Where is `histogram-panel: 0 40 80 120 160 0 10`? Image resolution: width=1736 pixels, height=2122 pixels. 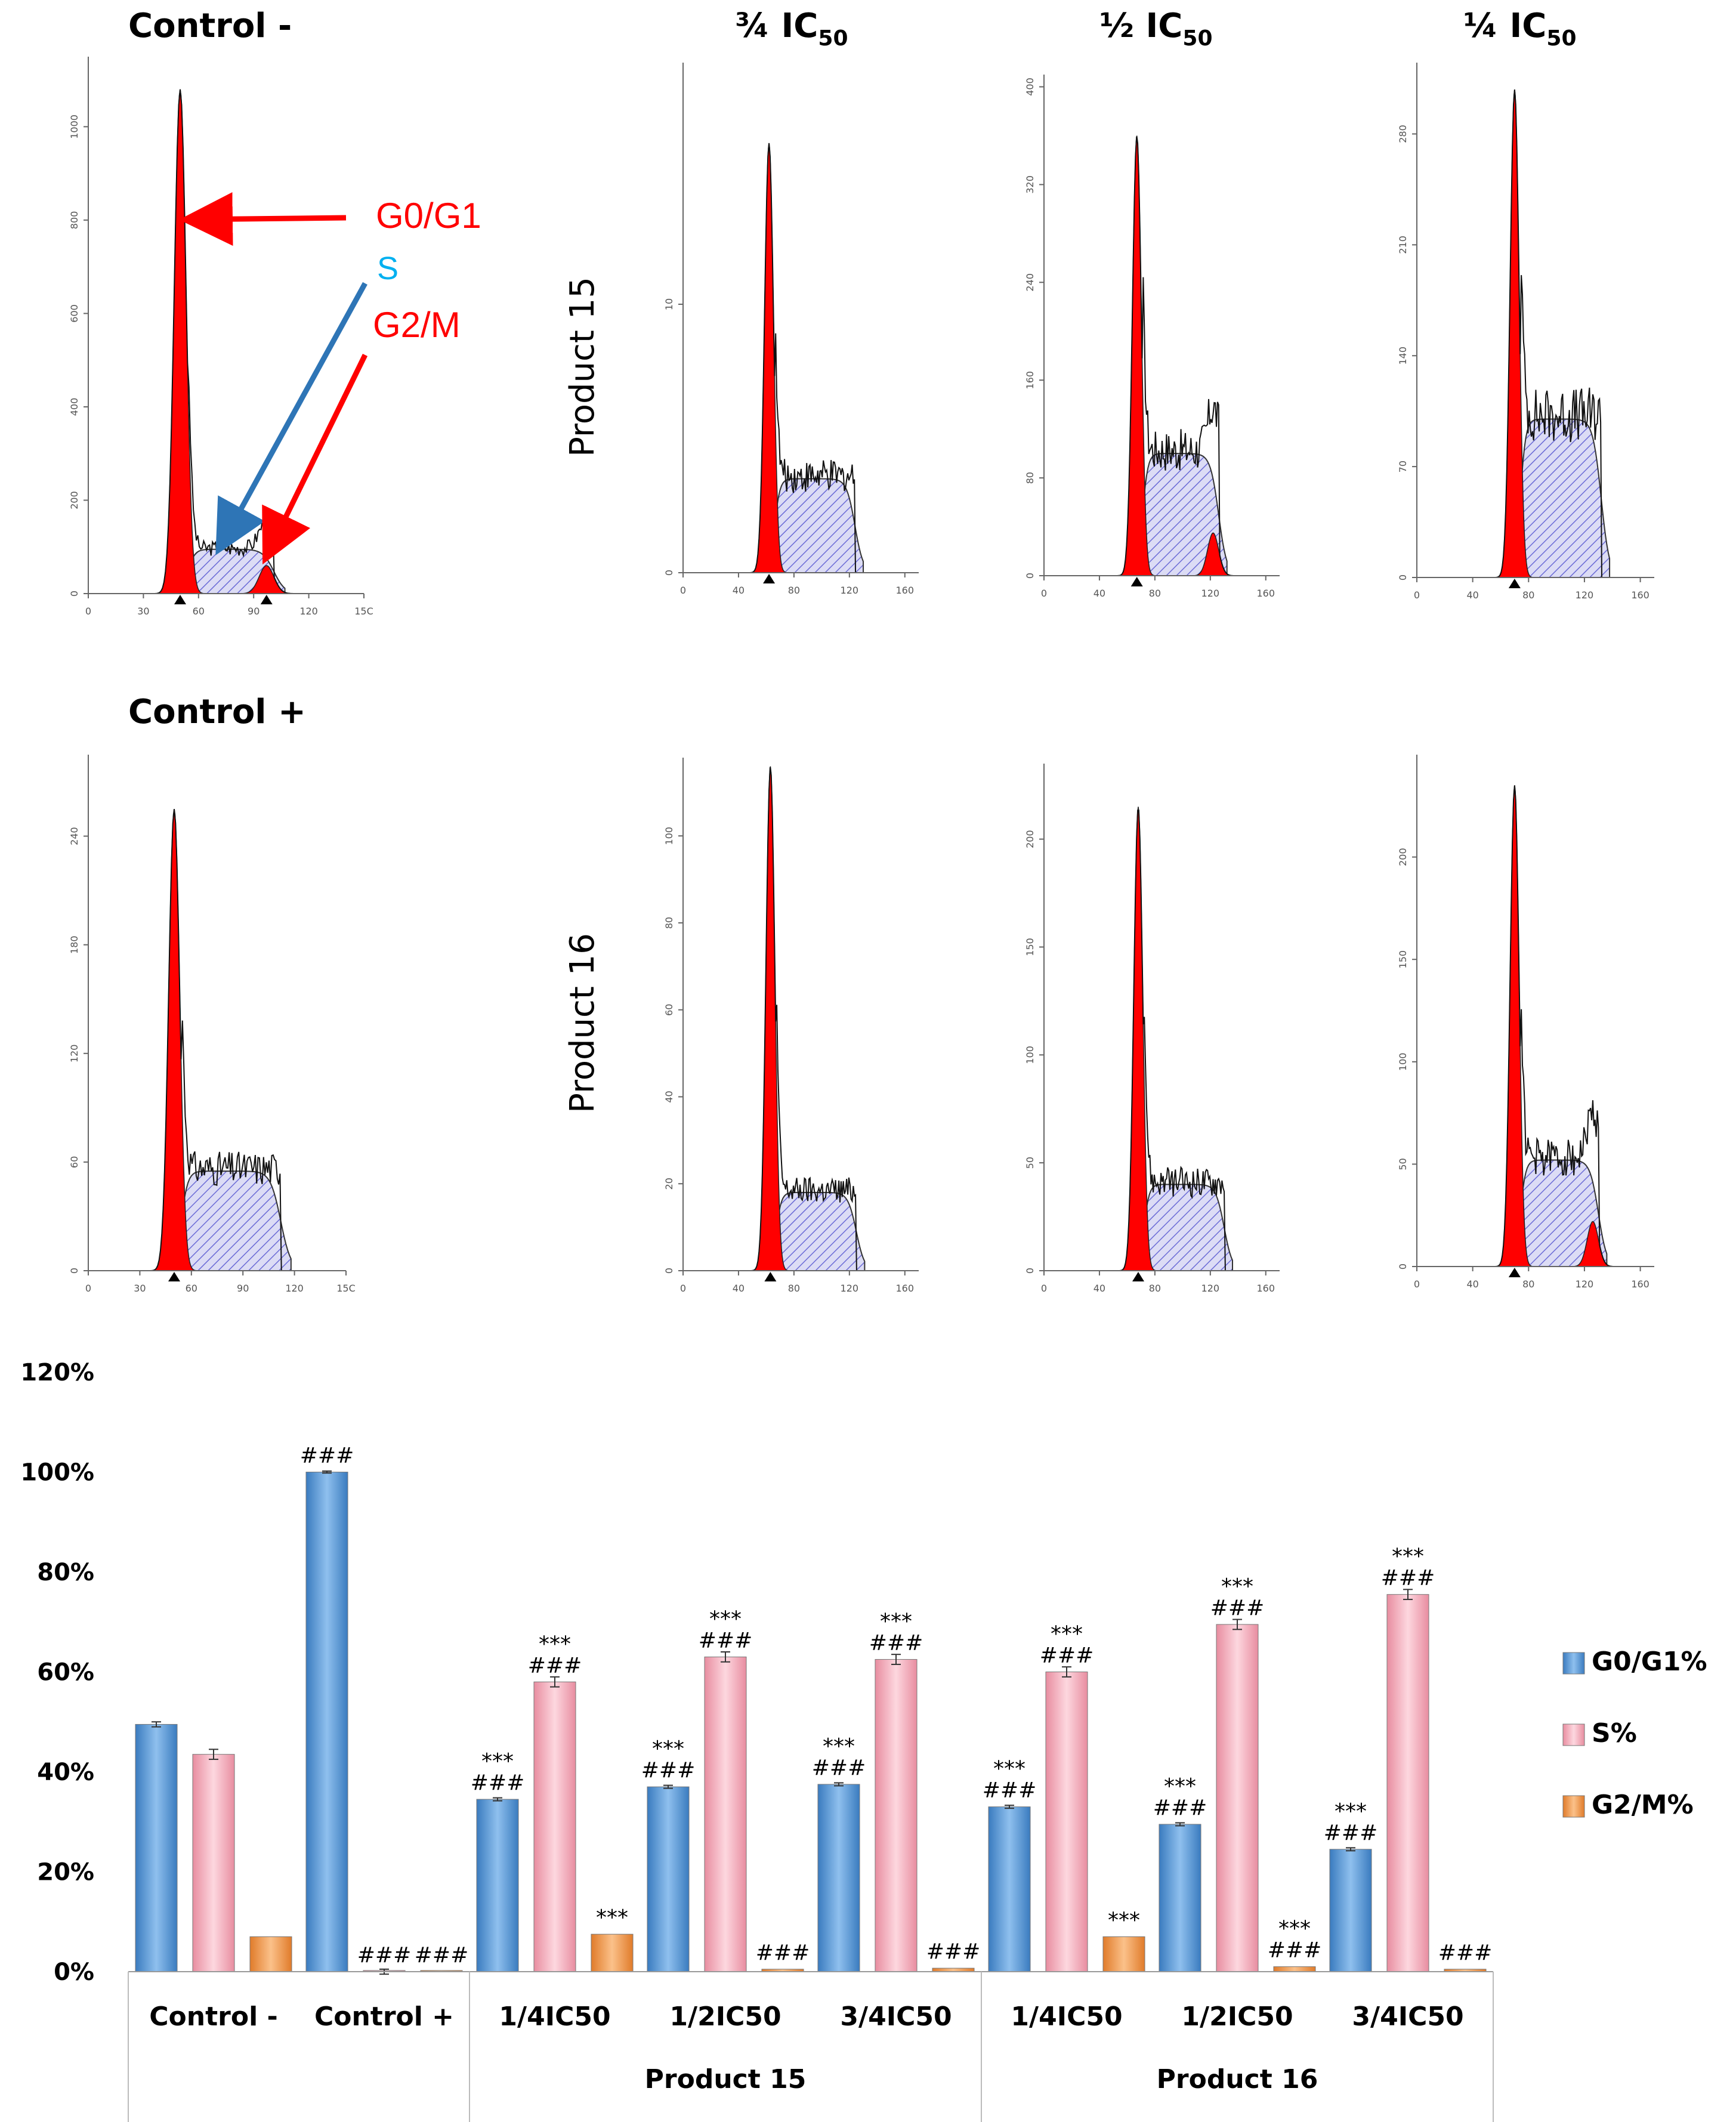 histogram-panel: 0 40 80 120 160 0 10 is located at coordinates (791, 329).